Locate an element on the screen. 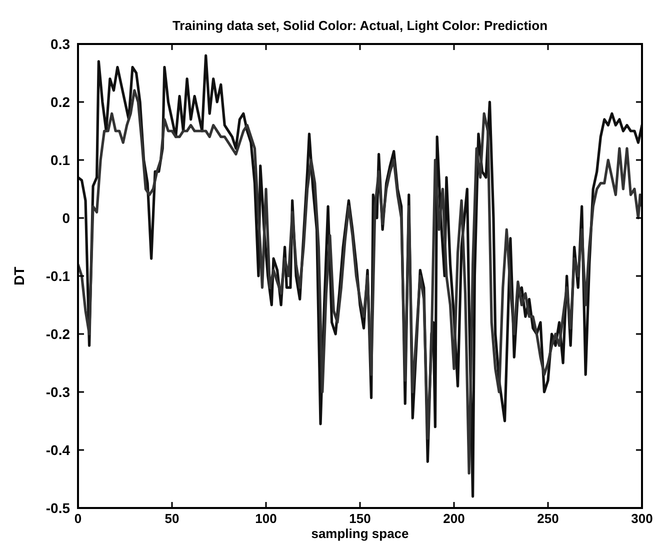  y-tick-label: -0.1 is located at coordinates (58, 276).